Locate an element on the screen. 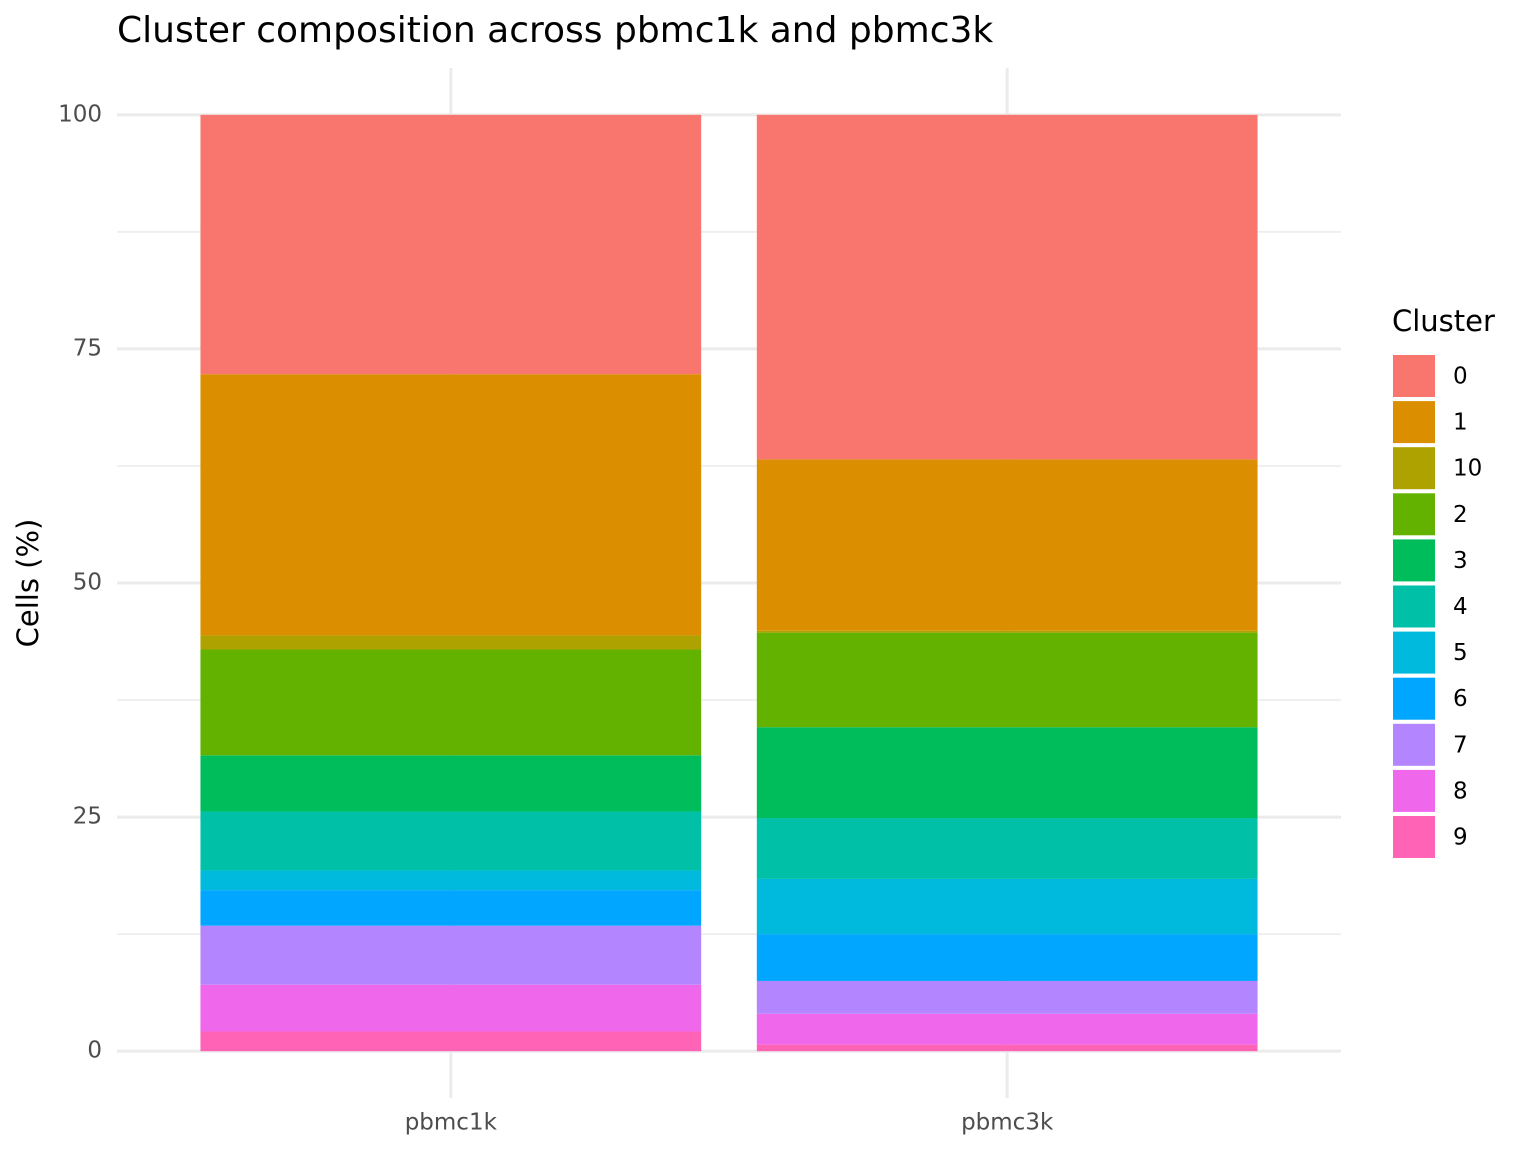  x-tick-label: pbmc1k is located at coordinates (451, 1123).